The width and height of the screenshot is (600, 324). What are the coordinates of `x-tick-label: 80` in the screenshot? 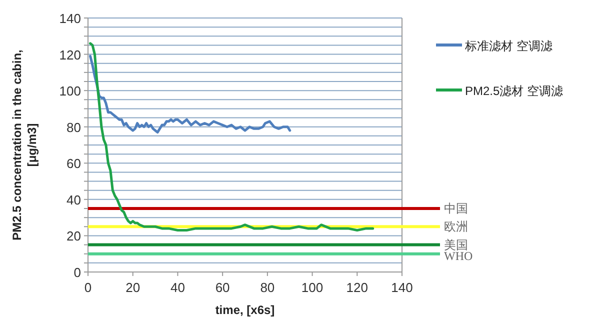 It's located at (267, 287).